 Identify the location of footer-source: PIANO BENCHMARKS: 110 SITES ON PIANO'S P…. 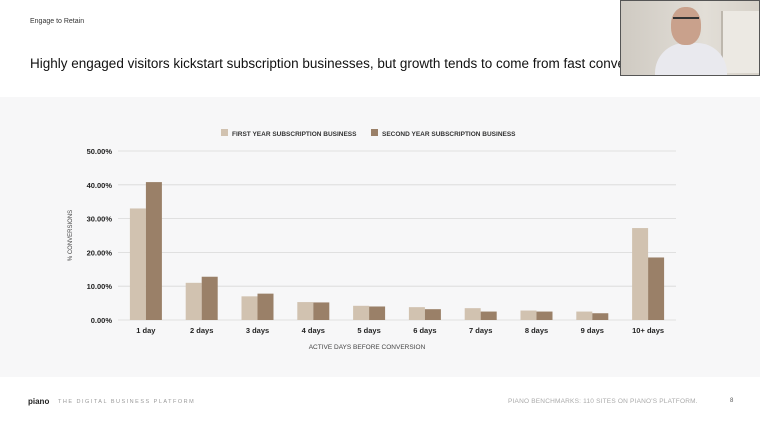
(603, 401).